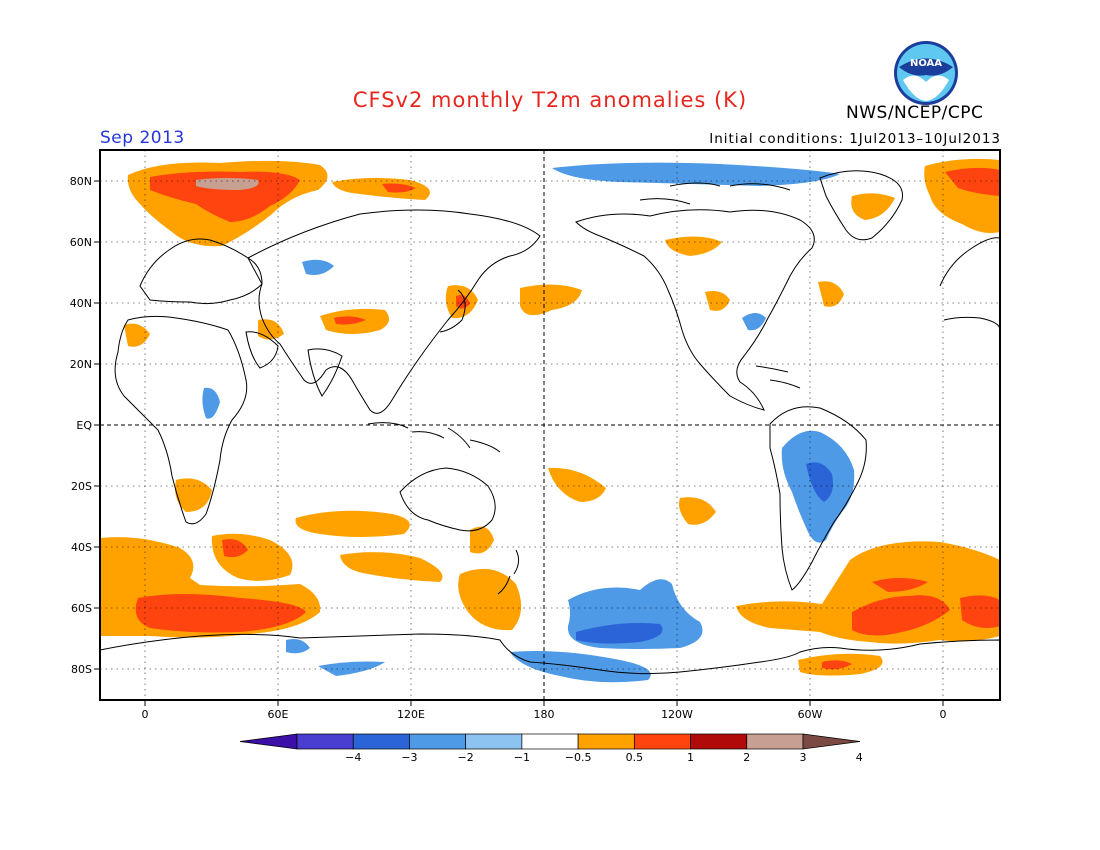 The width and height of the screenshot is (1100, 850). What do you see at coordinates (915, 113) in the screenshot?
I see `agency-label: NWS/NCEP/CPC` at bounding box center [915, 113].